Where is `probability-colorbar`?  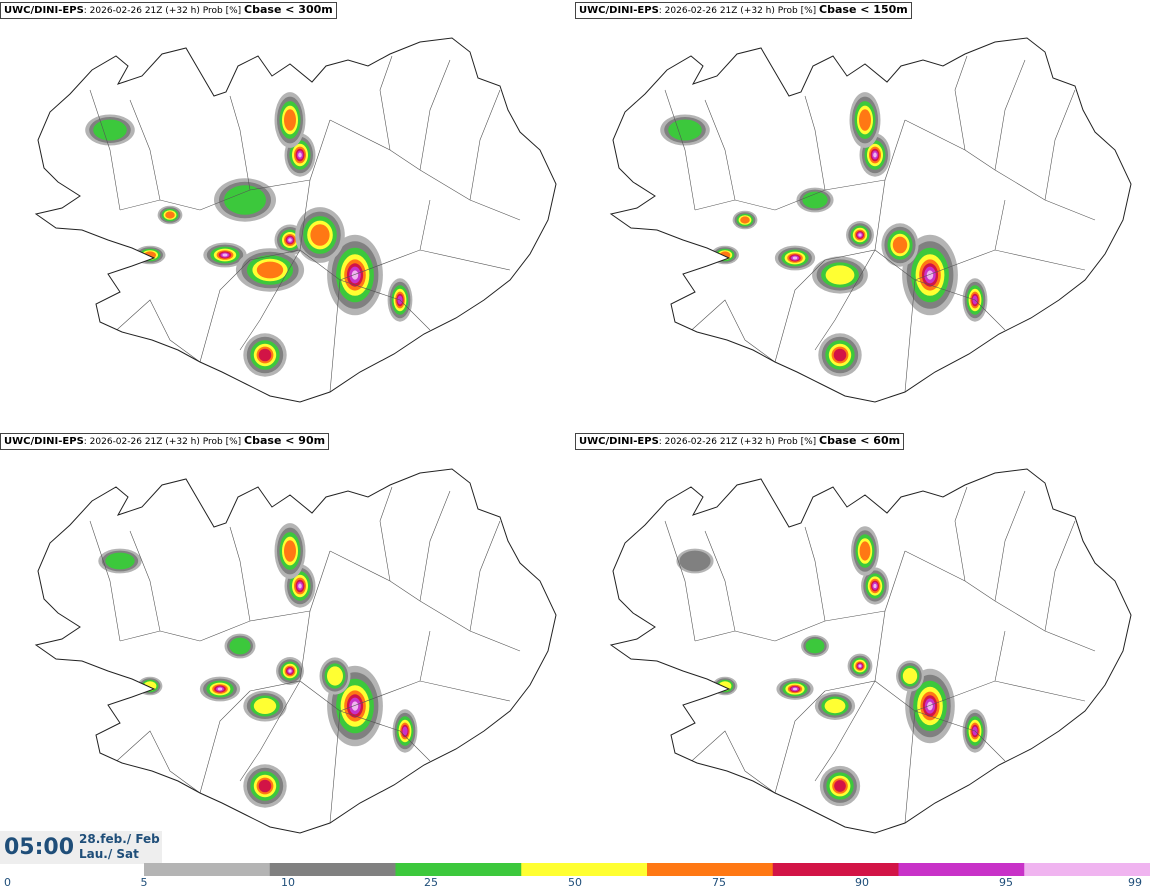 probability-colorbar is located at coordinates (647, 869).